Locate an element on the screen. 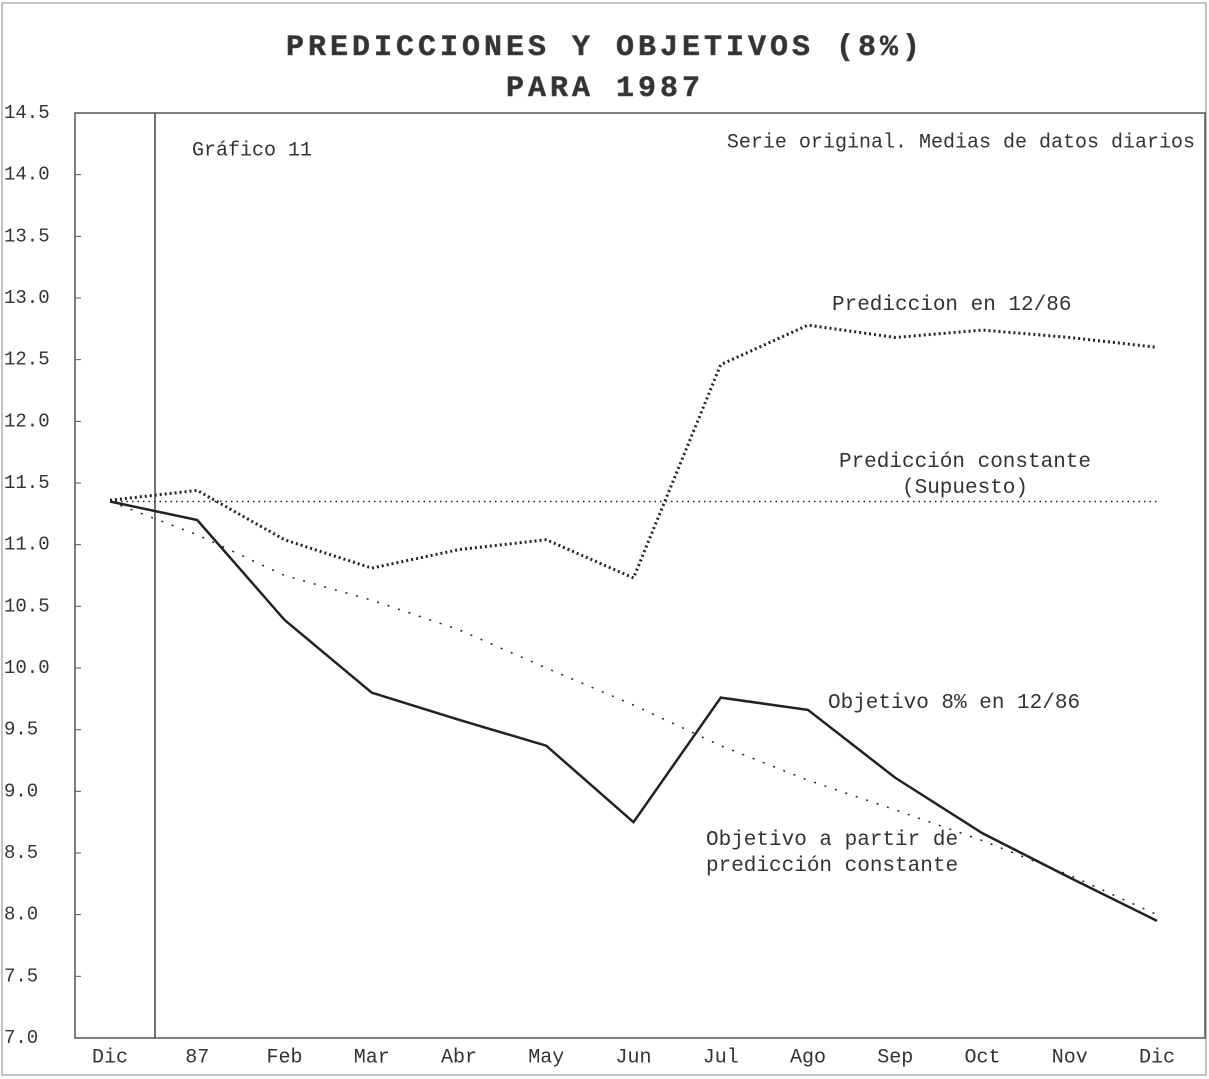 This screenshot has width=1209, height=1079. annotation: Gráfico 11 is located at coordinates (252, 150).